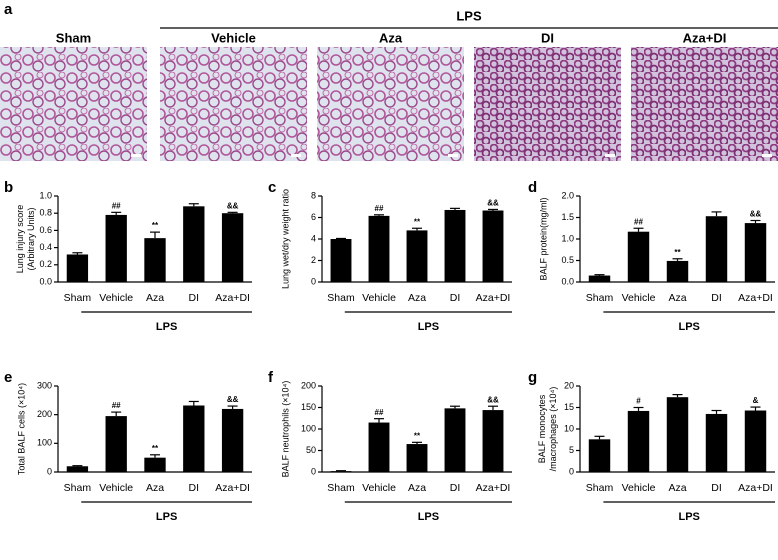  Describe the element at coordinates (547, 37) in the screenshot. I see `image-title: DI` at that location.